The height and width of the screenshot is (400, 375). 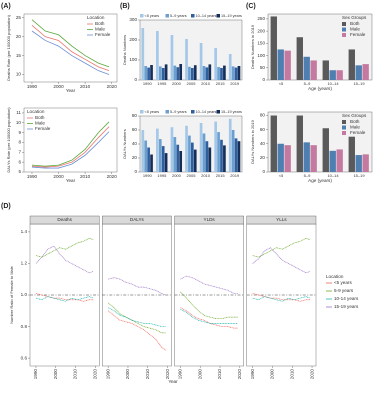 I want to click on panel-label: (A), so click(x=6, y=6).